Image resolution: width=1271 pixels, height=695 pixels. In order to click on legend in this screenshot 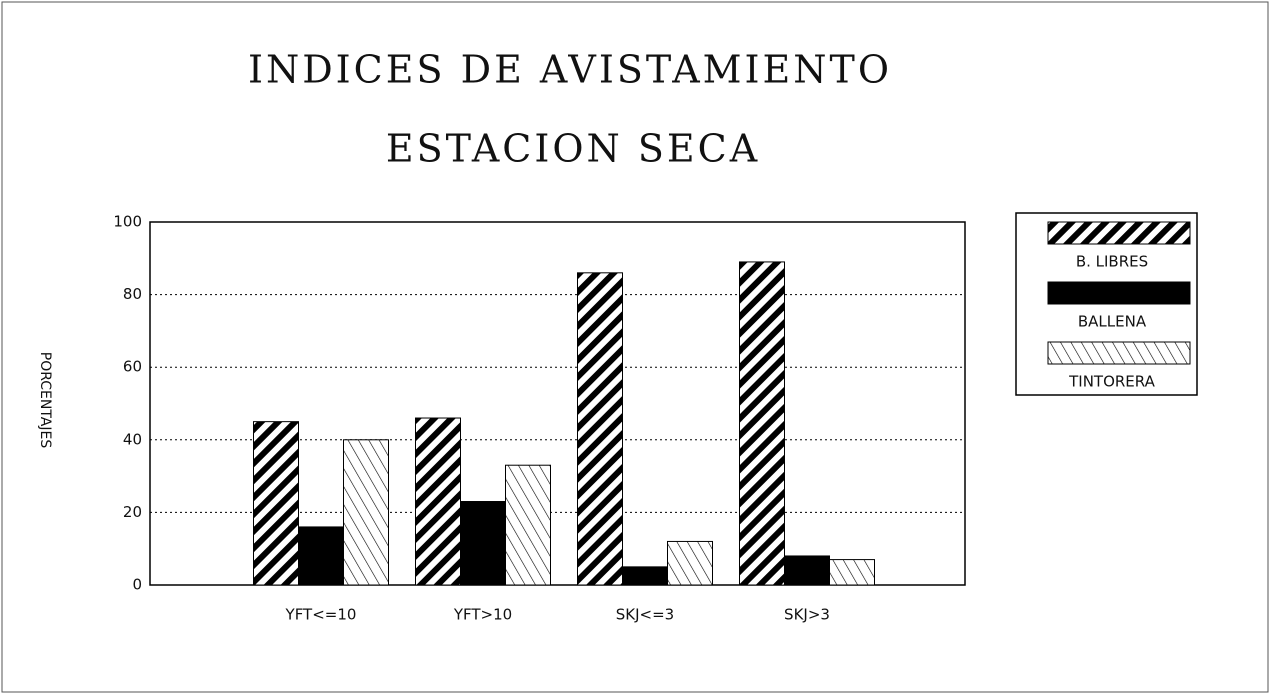, I will do `click(1106, 304)`.